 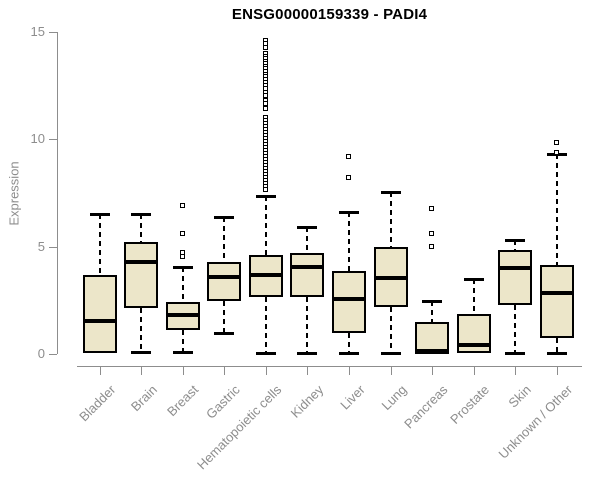 I want to click on x-tick-label: Pancreas, so click(x=426, y=407).